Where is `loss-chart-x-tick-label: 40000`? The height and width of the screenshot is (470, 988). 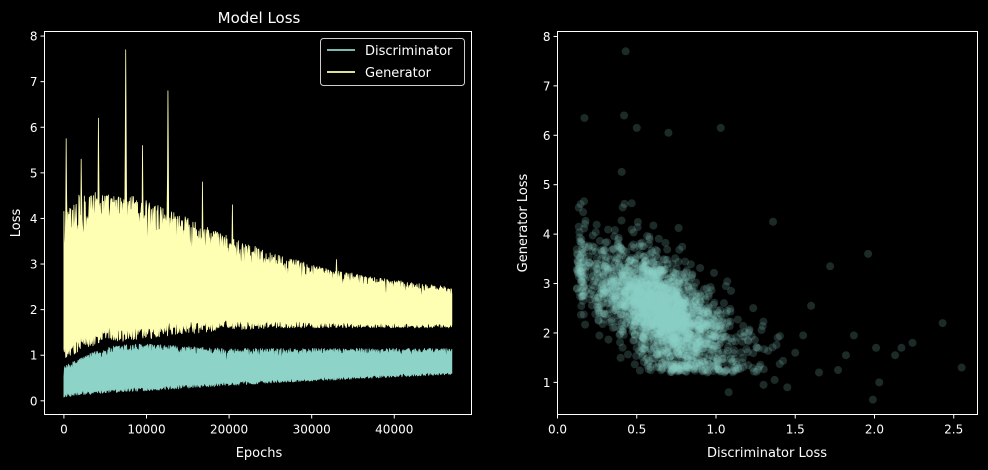
loss-chart-x-tick-label: 40000 is located at coordinates (394, 430).